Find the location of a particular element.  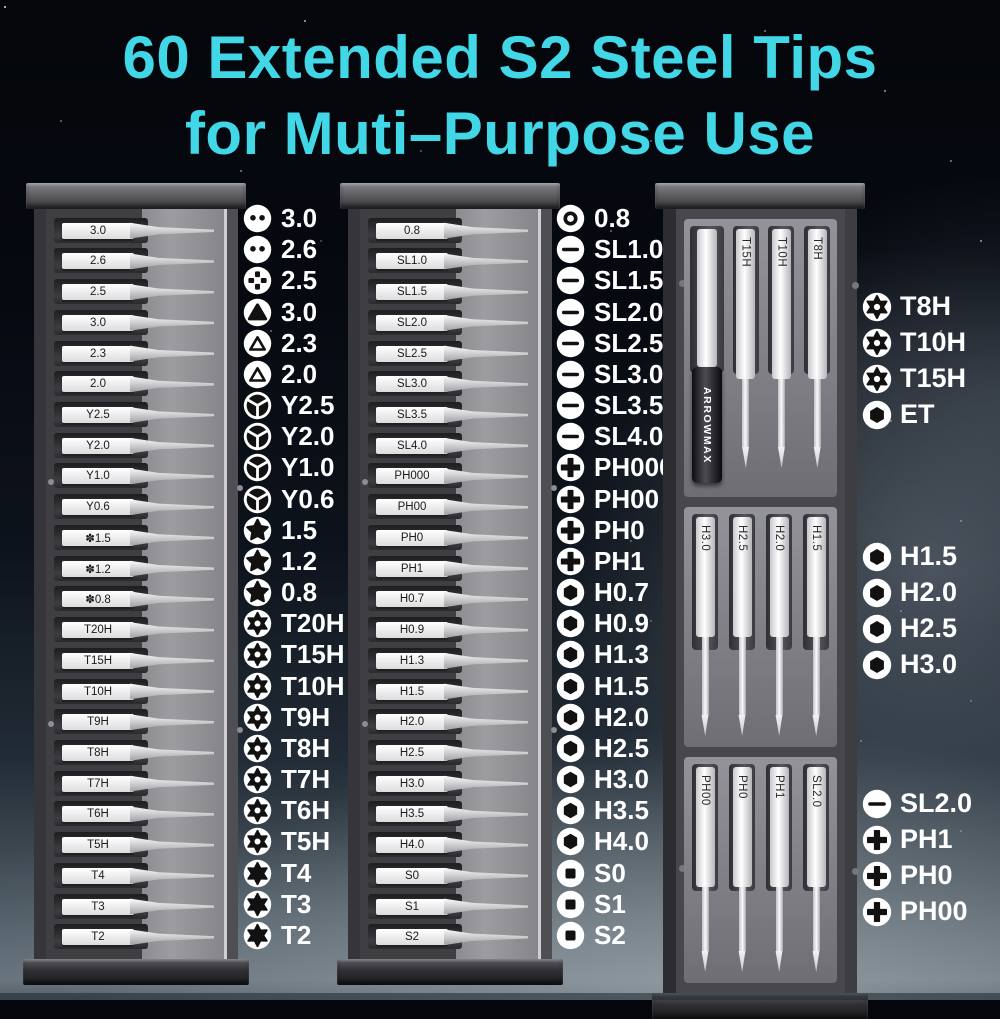

bit-legend-item: T5H is located at coordinates (294, 841).